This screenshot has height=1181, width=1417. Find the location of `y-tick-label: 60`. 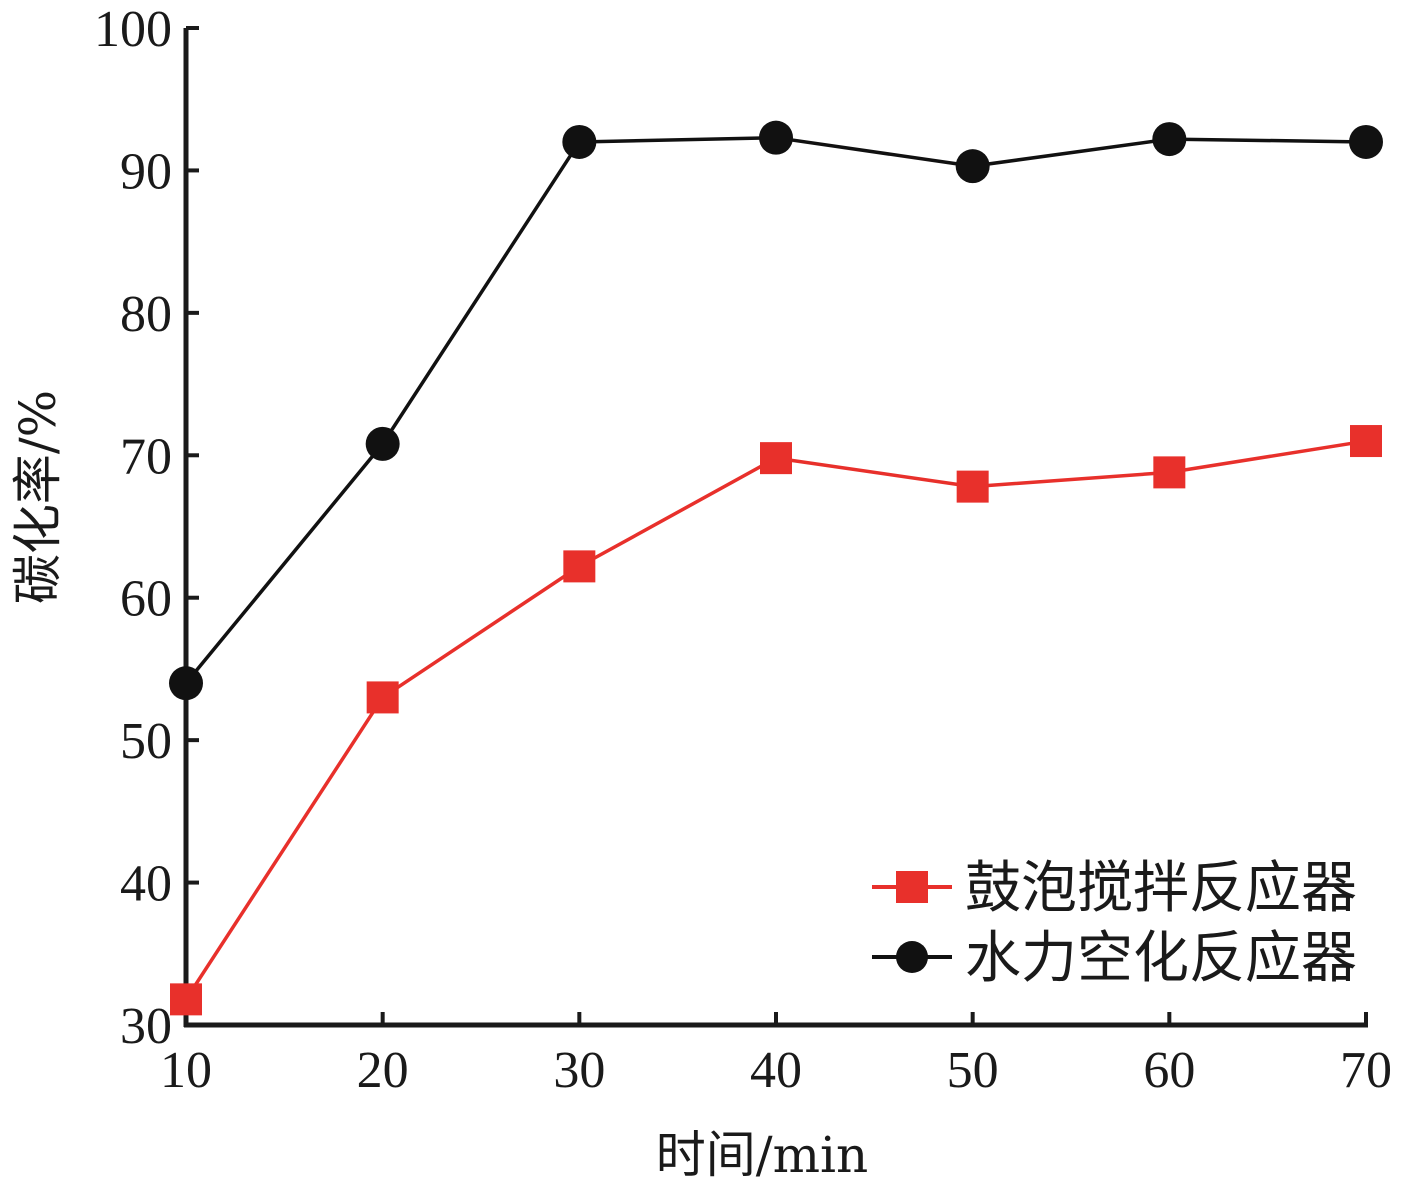

y-tick-label: 60 is located at coordinates (146, 599).